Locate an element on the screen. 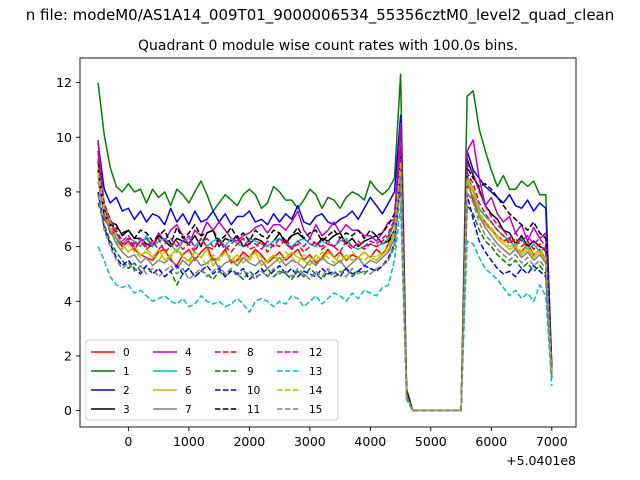 This screenshot has height=480, width=640. y-axis: 0 2 4 6 8 10 12 is located at coordinates (68, 246).